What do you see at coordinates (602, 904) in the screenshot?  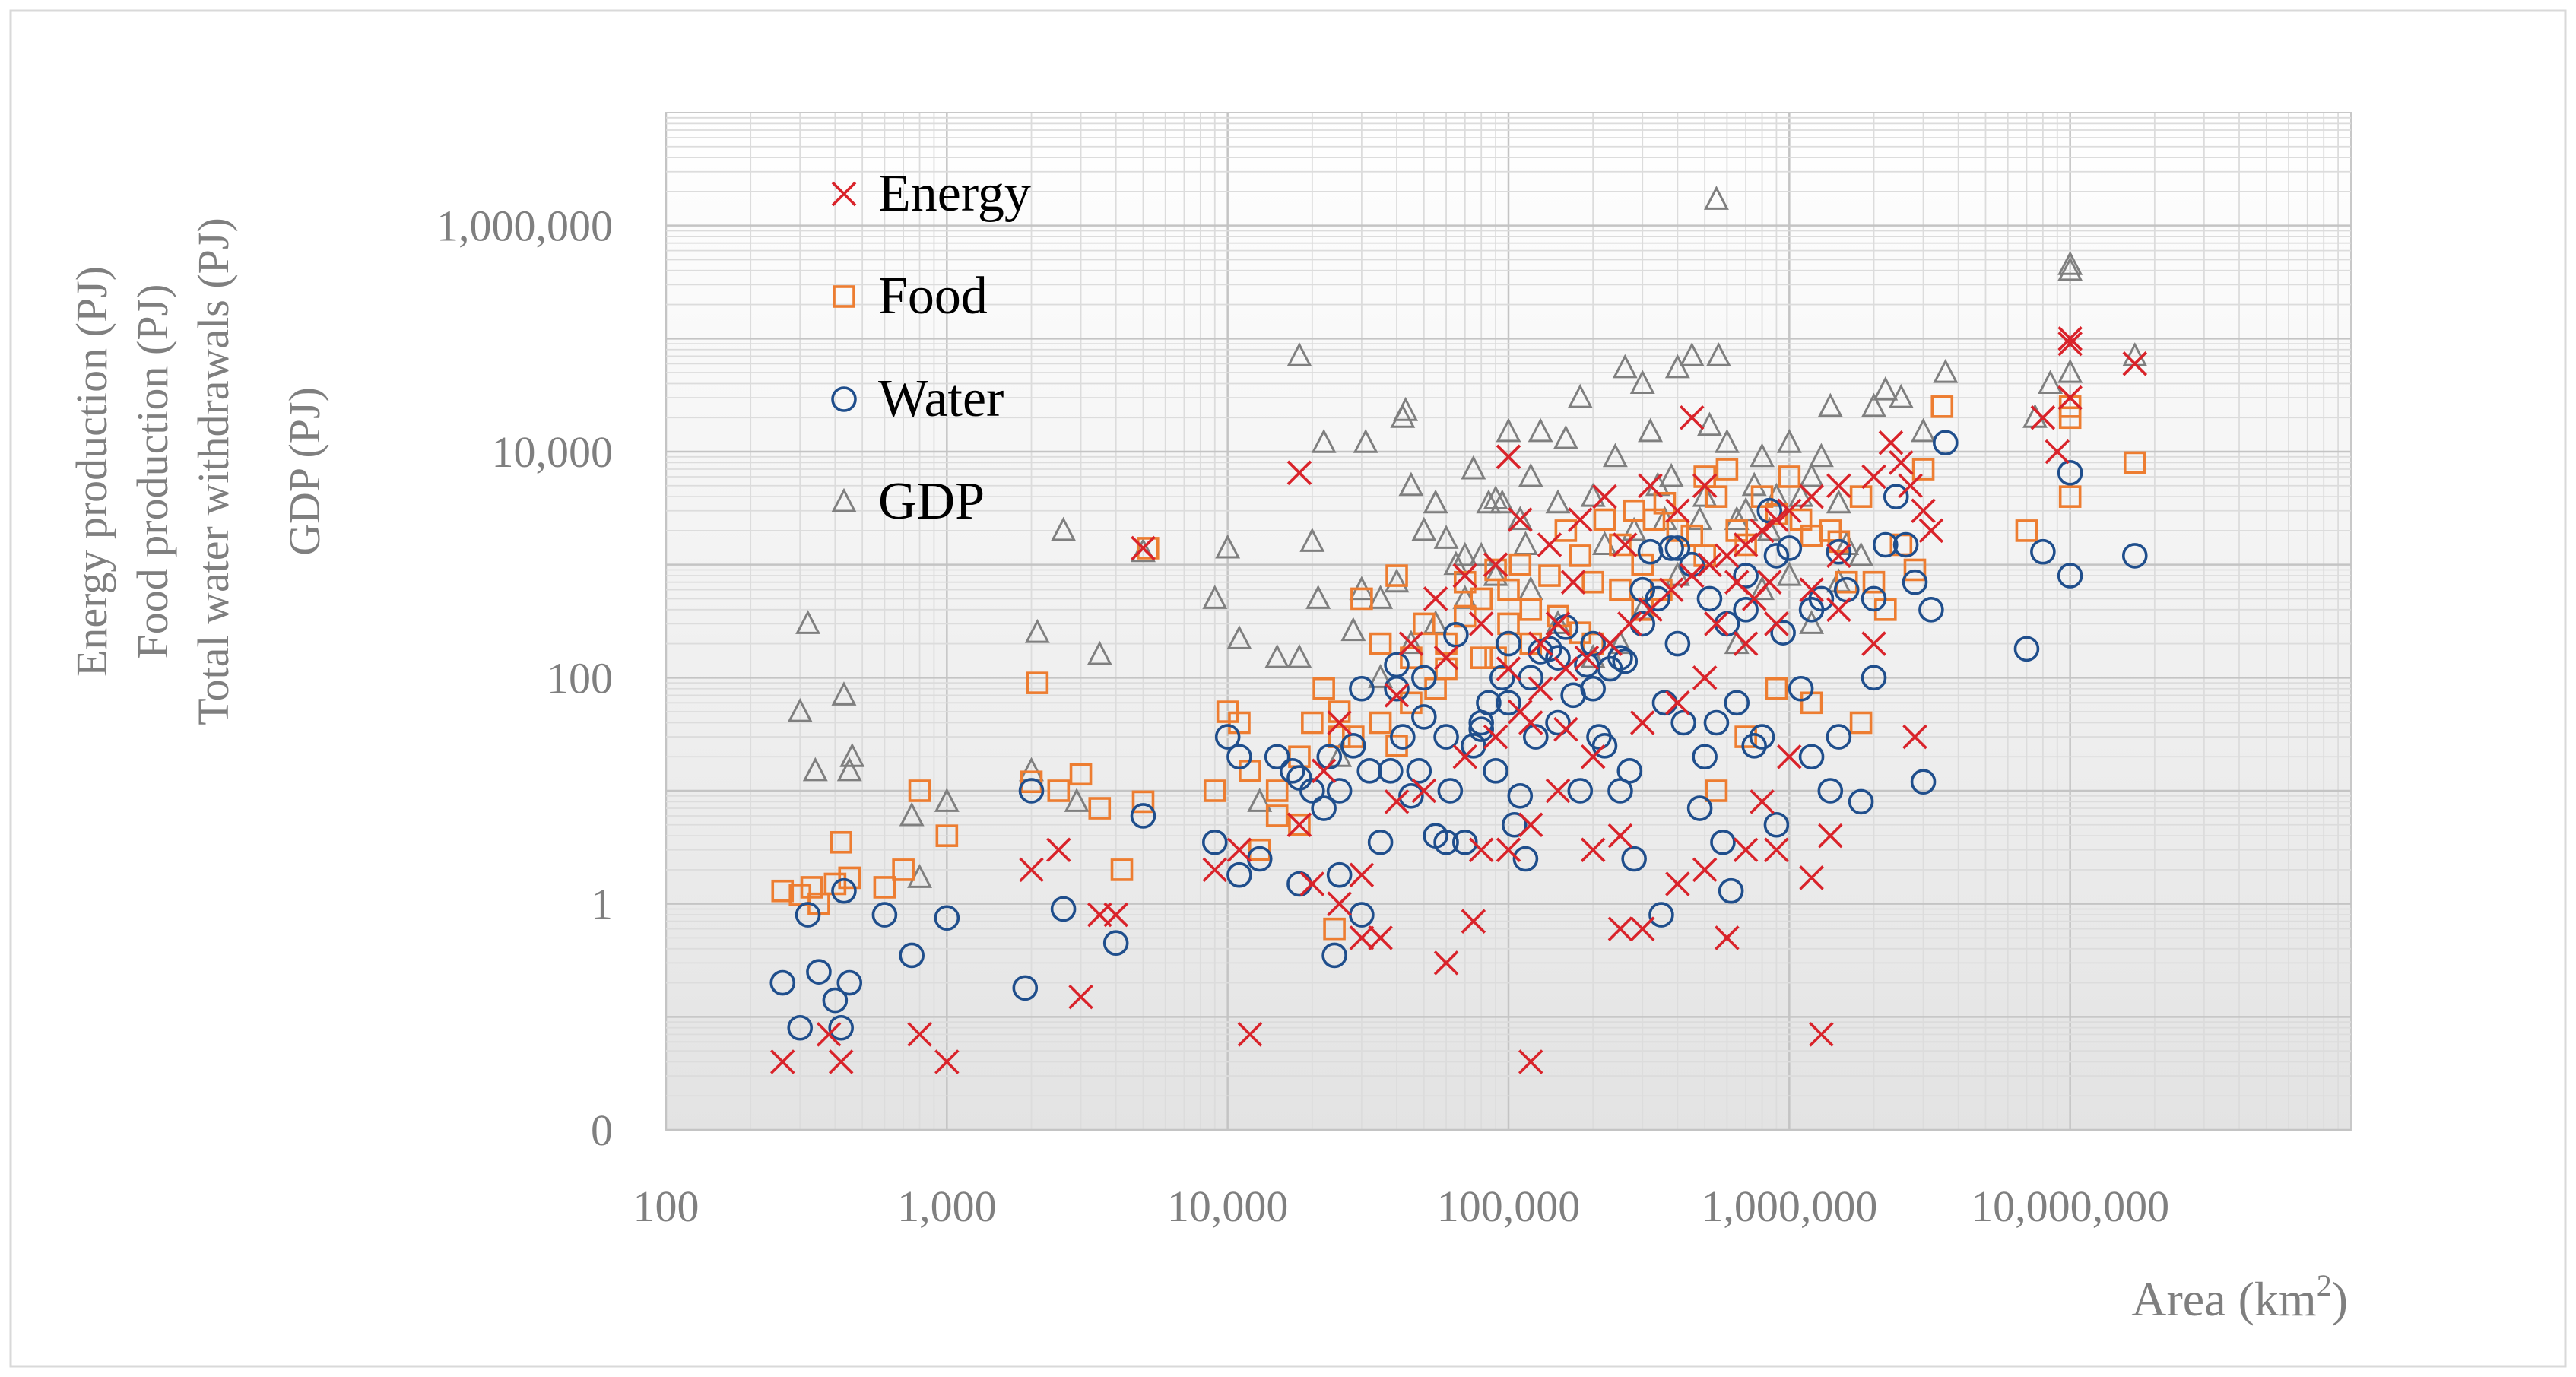 I see `y-tick-label: 1` at bounding box center [602, 904].